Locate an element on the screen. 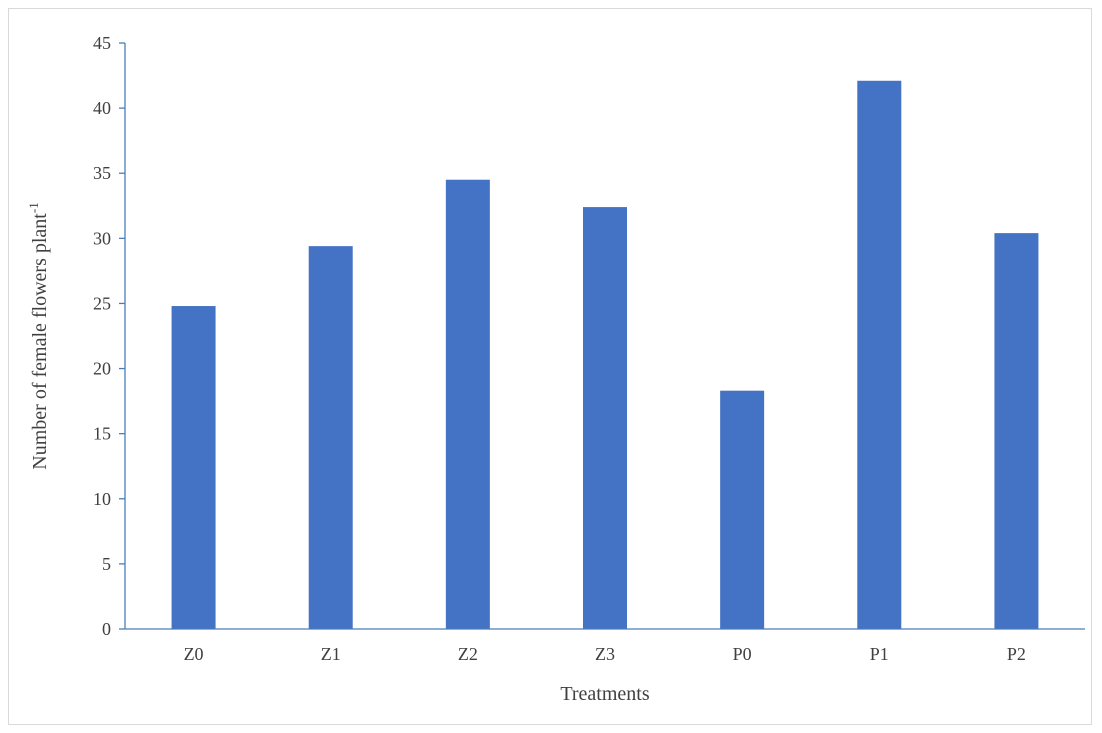 Image resolution: width=1102 pixels, height=733 pixels. y-axis-title: Number of female flowers plant-1 is located at coordinates (38, 335).